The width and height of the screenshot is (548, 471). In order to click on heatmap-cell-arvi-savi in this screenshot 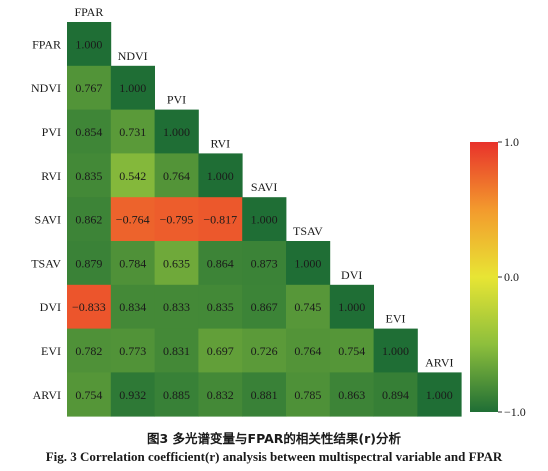, I will do `click(264, 394)`.